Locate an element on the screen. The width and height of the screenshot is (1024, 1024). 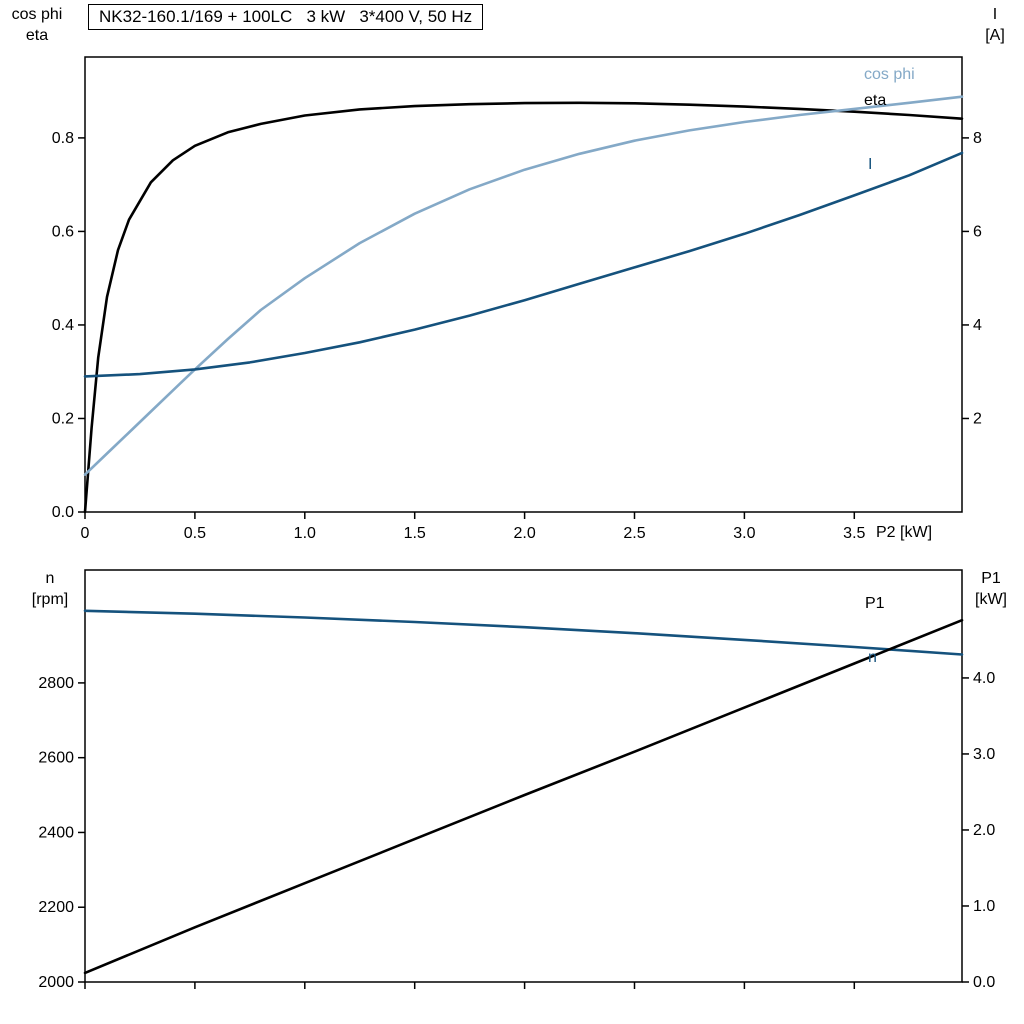
x-tick-label: 3.5 is located at coordinates (854, 533).